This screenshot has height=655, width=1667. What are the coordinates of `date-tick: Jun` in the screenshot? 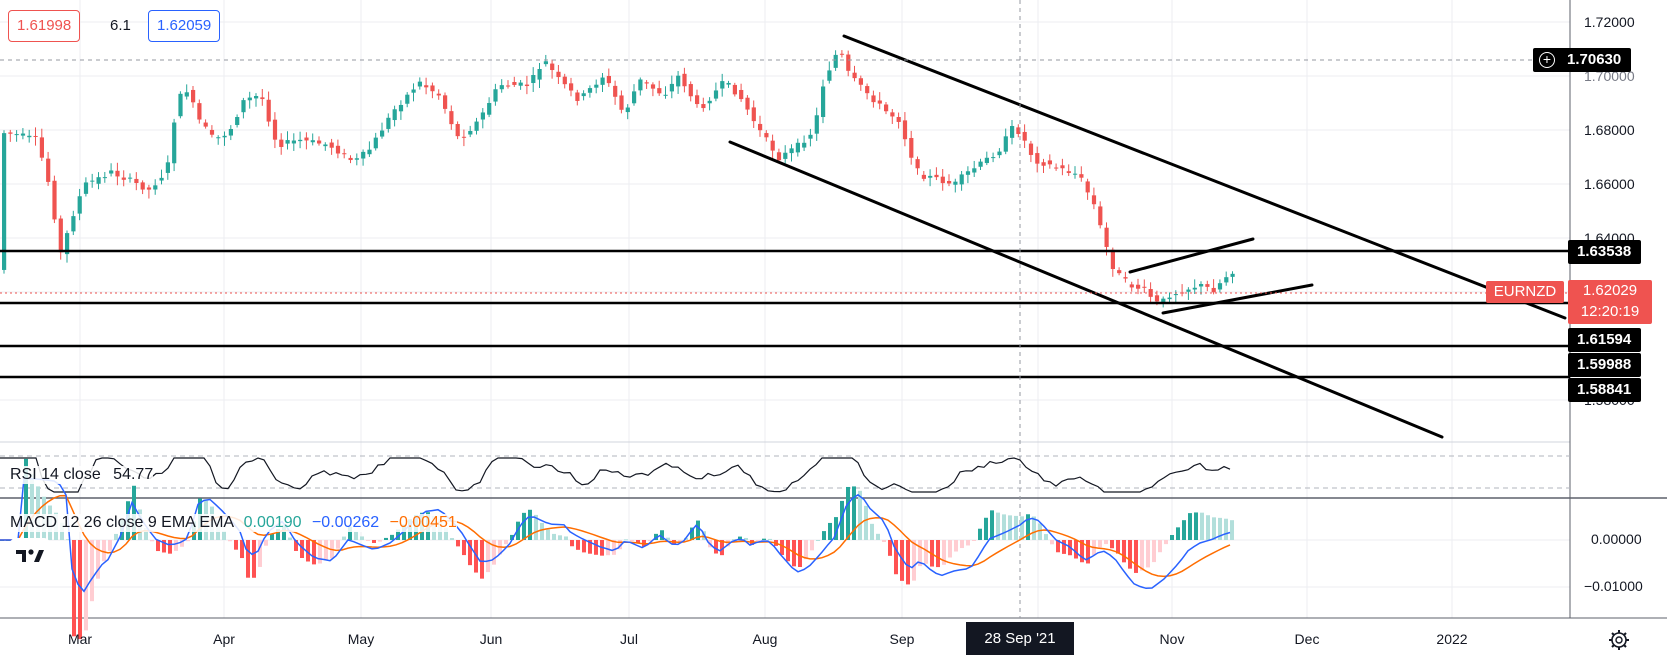 It's located at (491, 639).